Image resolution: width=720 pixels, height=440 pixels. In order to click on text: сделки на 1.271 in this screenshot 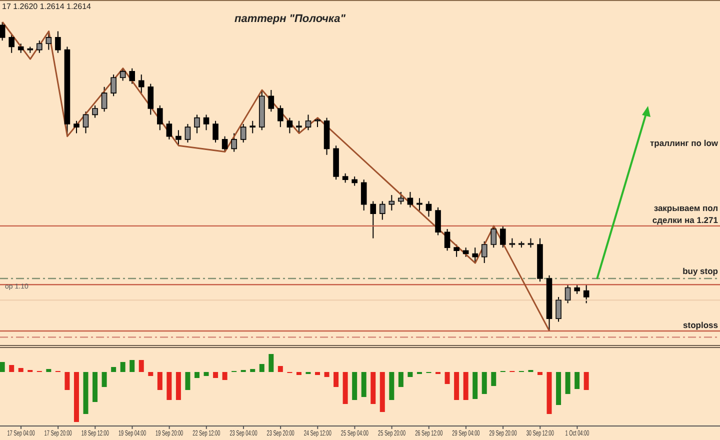, I will do `click(685, 220)`.